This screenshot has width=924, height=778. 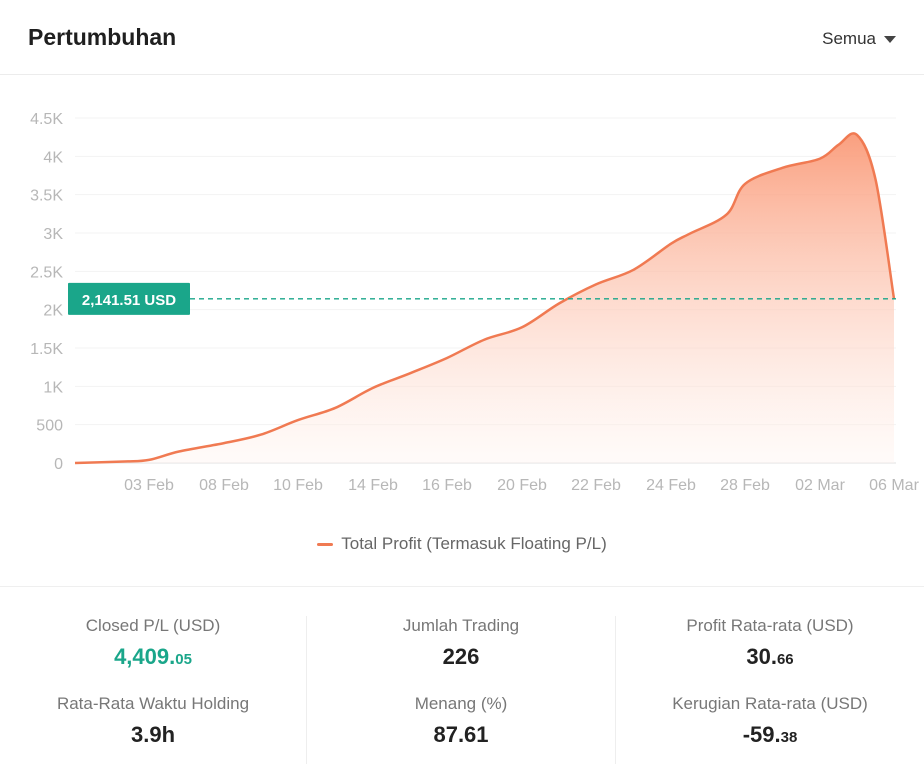 What do you see at coordinates (770, 625) in the screenshot?
I see `avg-profit-label: Profit Rata-rata (USD)` at bounding box center [770, 625].